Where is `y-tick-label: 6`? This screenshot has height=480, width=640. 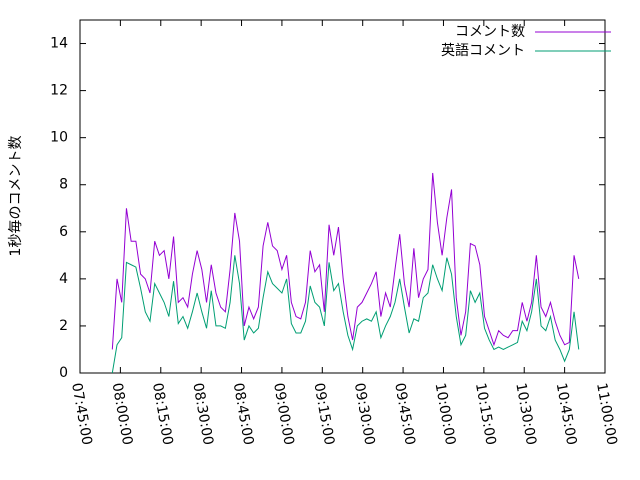 y-tick-label: 6 is located at coordinates (63, 232).